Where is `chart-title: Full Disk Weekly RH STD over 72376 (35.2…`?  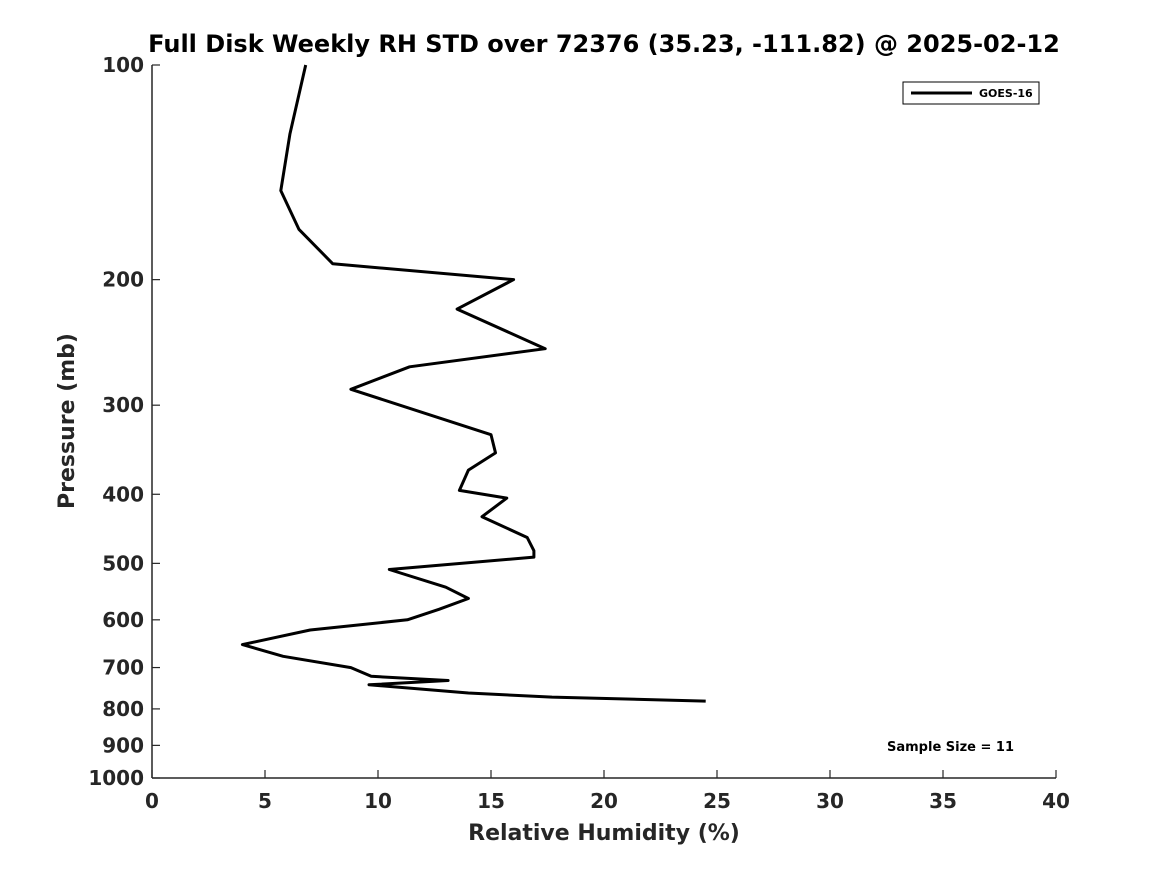 chart-title: Full Disk Weekly RH STD over 72376 (35.2… is located at coordinates (604, 44).